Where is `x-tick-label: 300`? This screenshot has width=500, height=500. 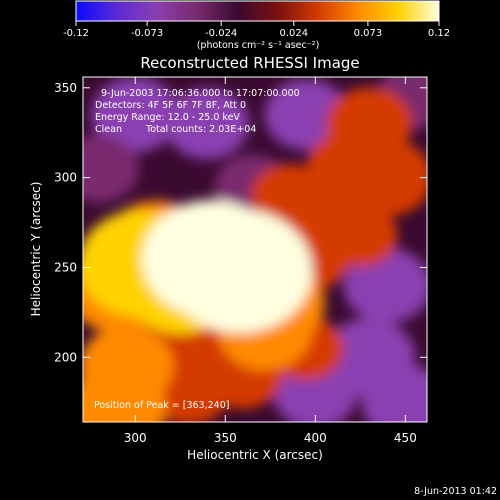
x-tick-label: 300 is located at coordinates (135, 438).